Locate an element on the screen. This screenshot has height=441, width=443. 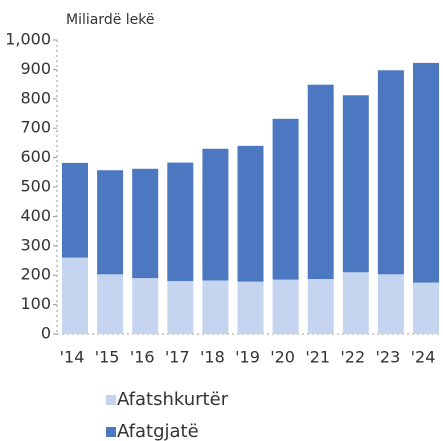
x-tick-label: '18 is located at coordinates (212, 357).